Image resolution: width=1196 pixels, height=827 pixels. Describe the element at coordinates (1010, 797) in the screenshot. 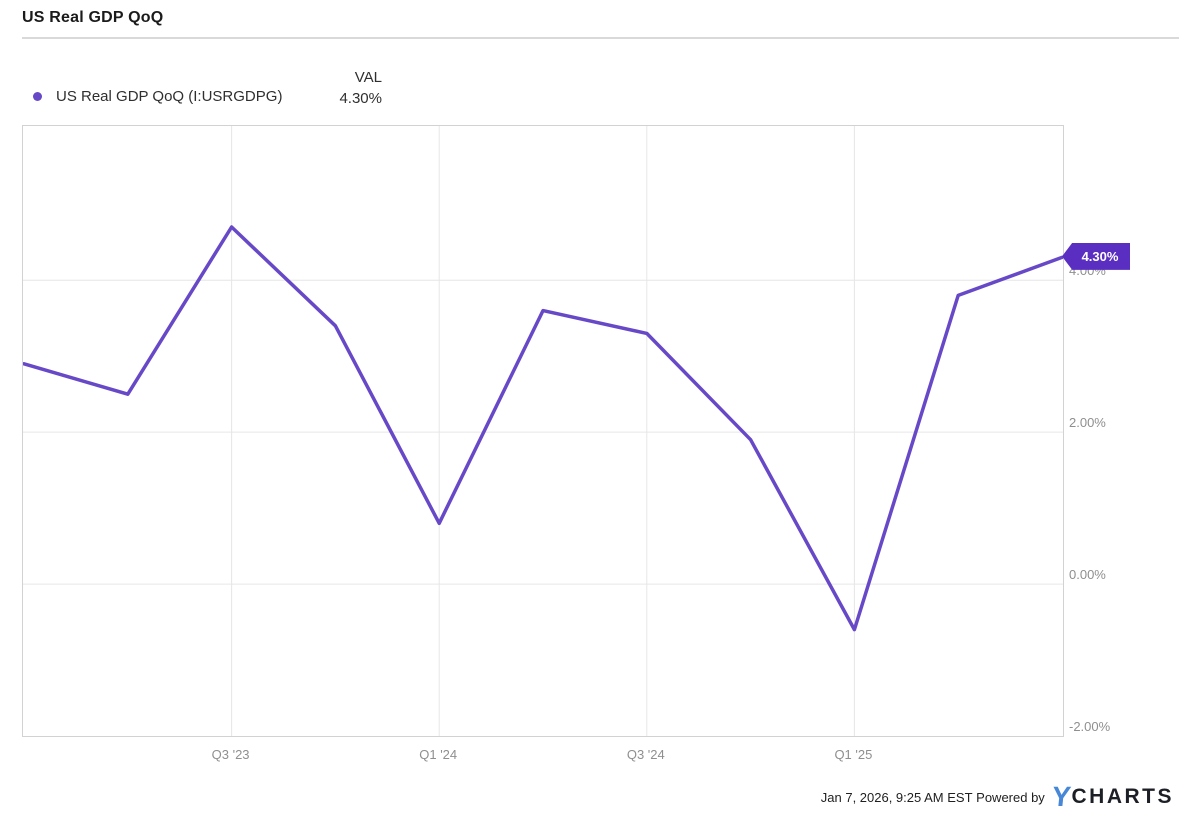

I see `powered-by-label: Powered by` at that location.